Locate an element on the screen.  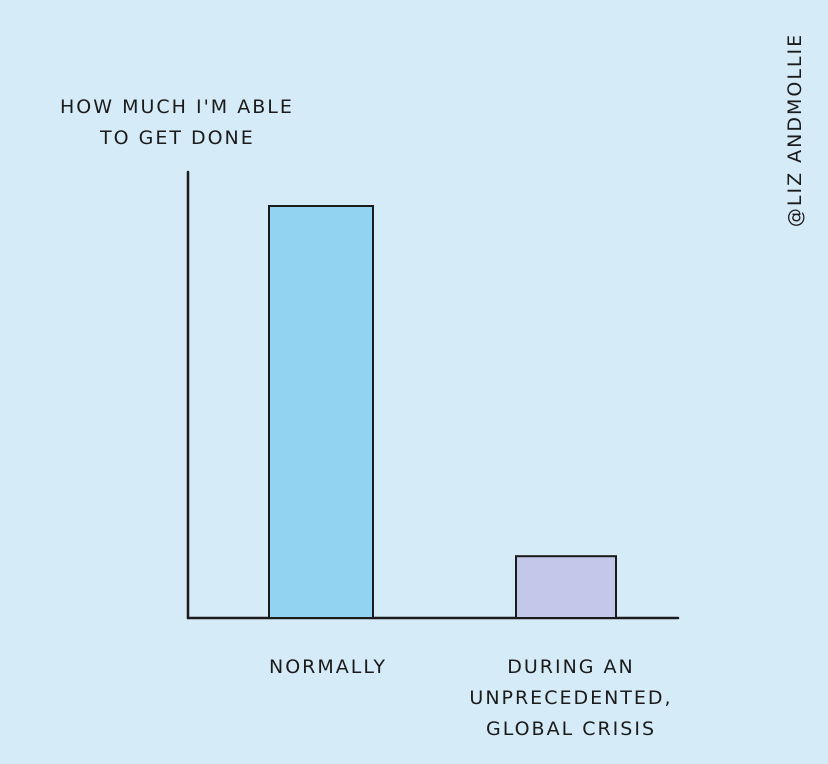
x-tick-label-line: NORMALLY is located at coordinates (327, 667).